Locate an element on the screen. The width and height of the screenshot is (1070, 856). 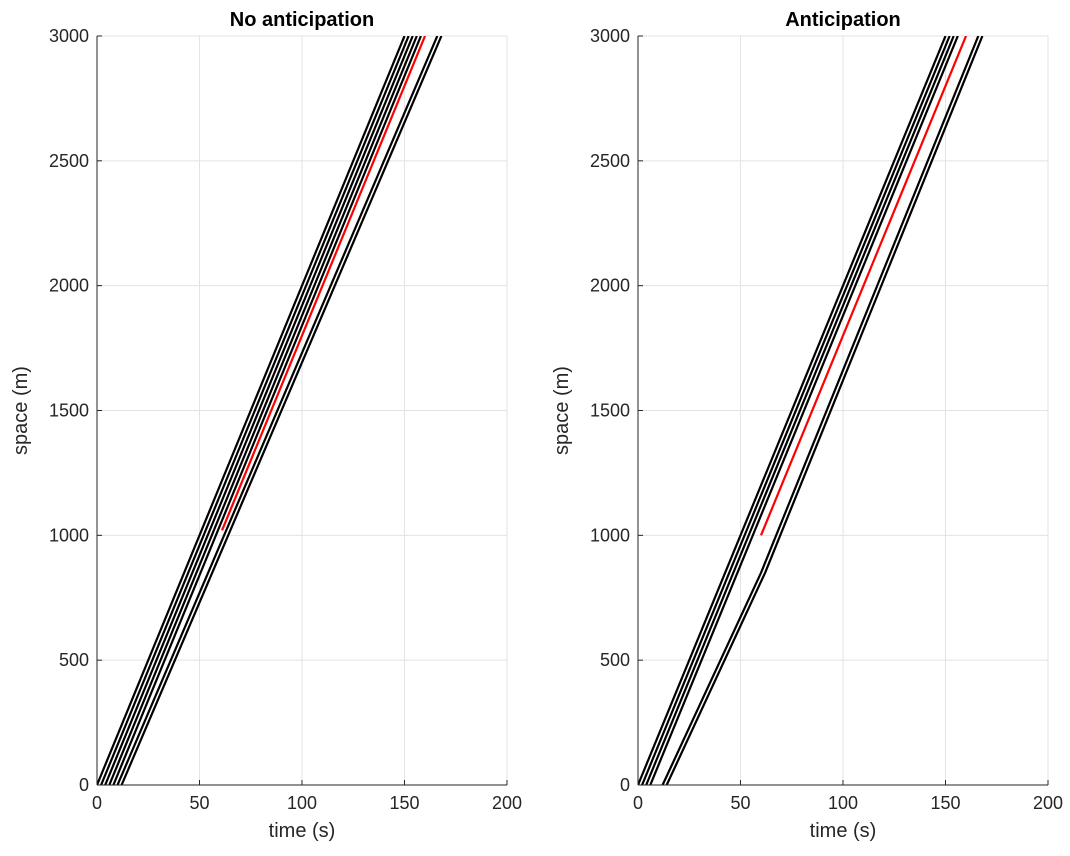
chart-title: No anticipation is located at coordinates (302, 20).